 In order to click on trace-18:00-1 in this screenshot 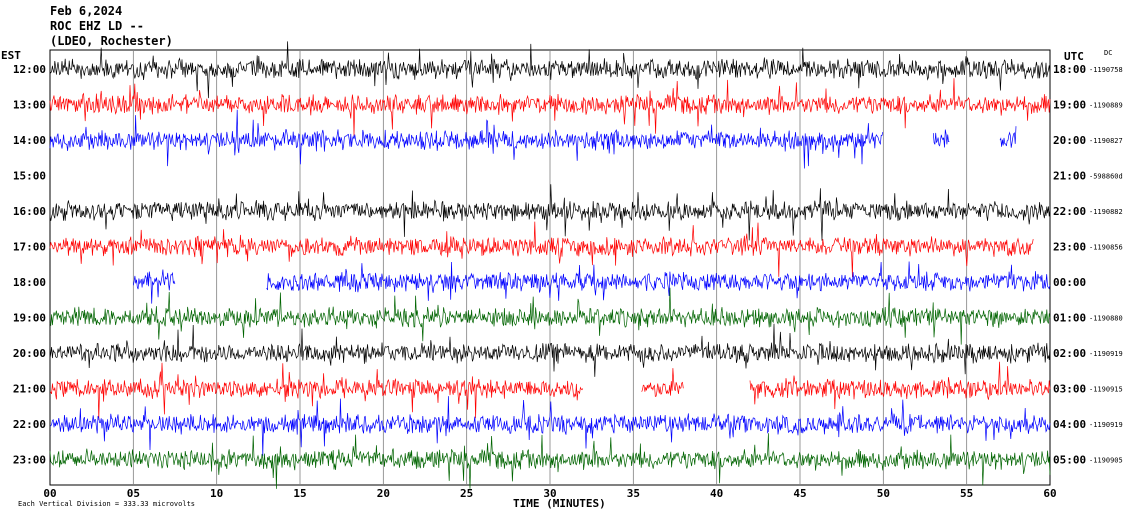, I will do `click(658, 281)`.